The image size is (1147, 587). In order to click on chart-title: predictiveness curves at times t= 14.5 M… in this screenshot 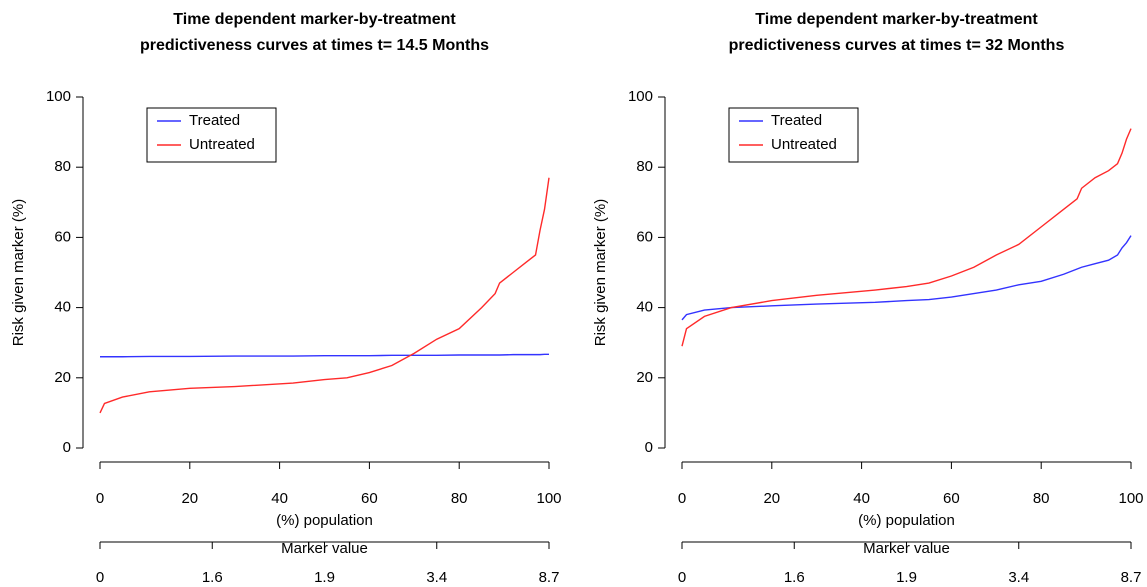, I will do `click(314, 45)`.